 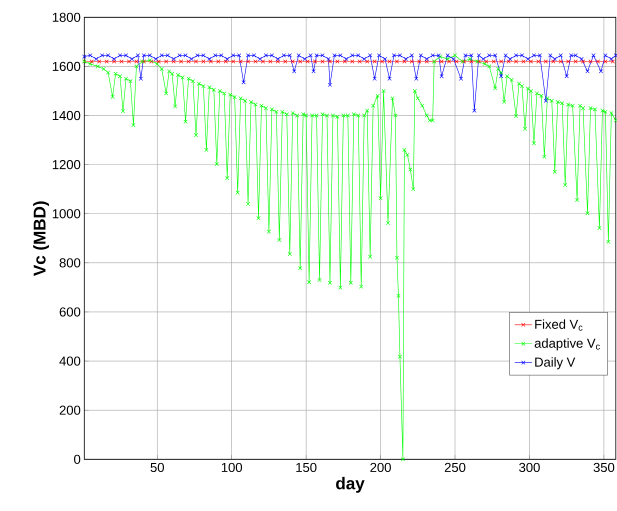 I want to click on y-tick-label: 1400, so click(x=66, y=115).